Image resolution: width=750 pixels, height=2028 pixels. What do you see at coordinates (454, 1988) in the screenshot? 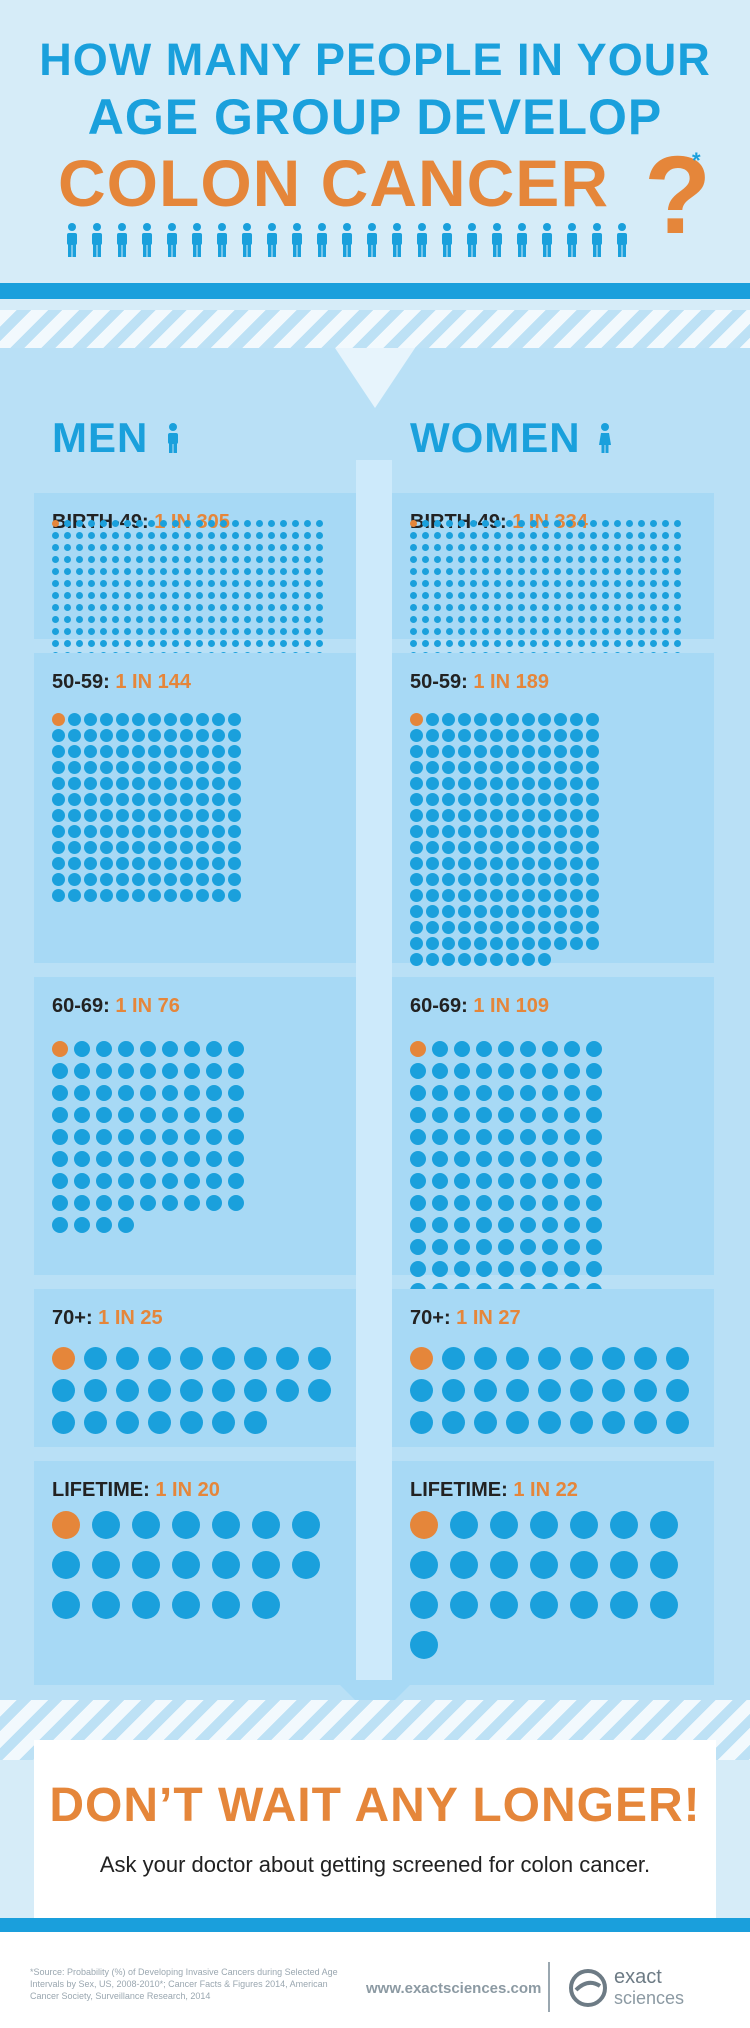
I see `website-link: www.exactsciences.com` at bounding box center [454, 1988].